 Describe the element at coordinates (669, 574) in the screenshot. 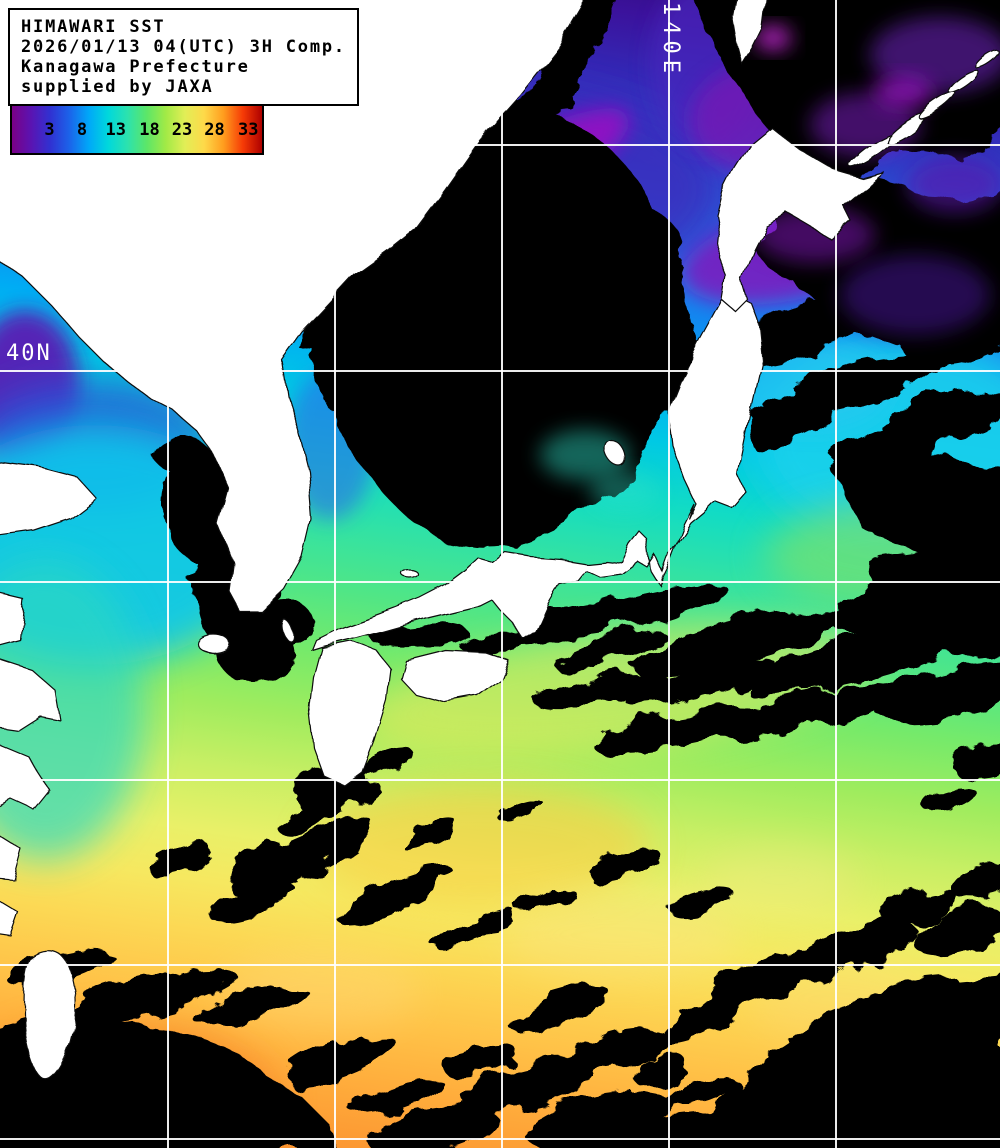

I see `meridian-line-140e` at that location.